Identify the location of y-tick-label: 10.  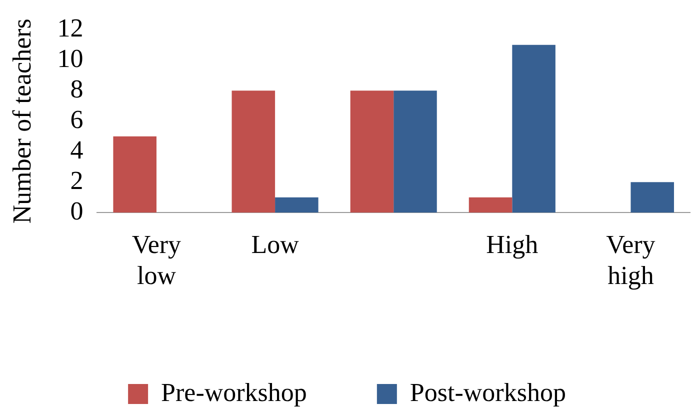
(70, 58).